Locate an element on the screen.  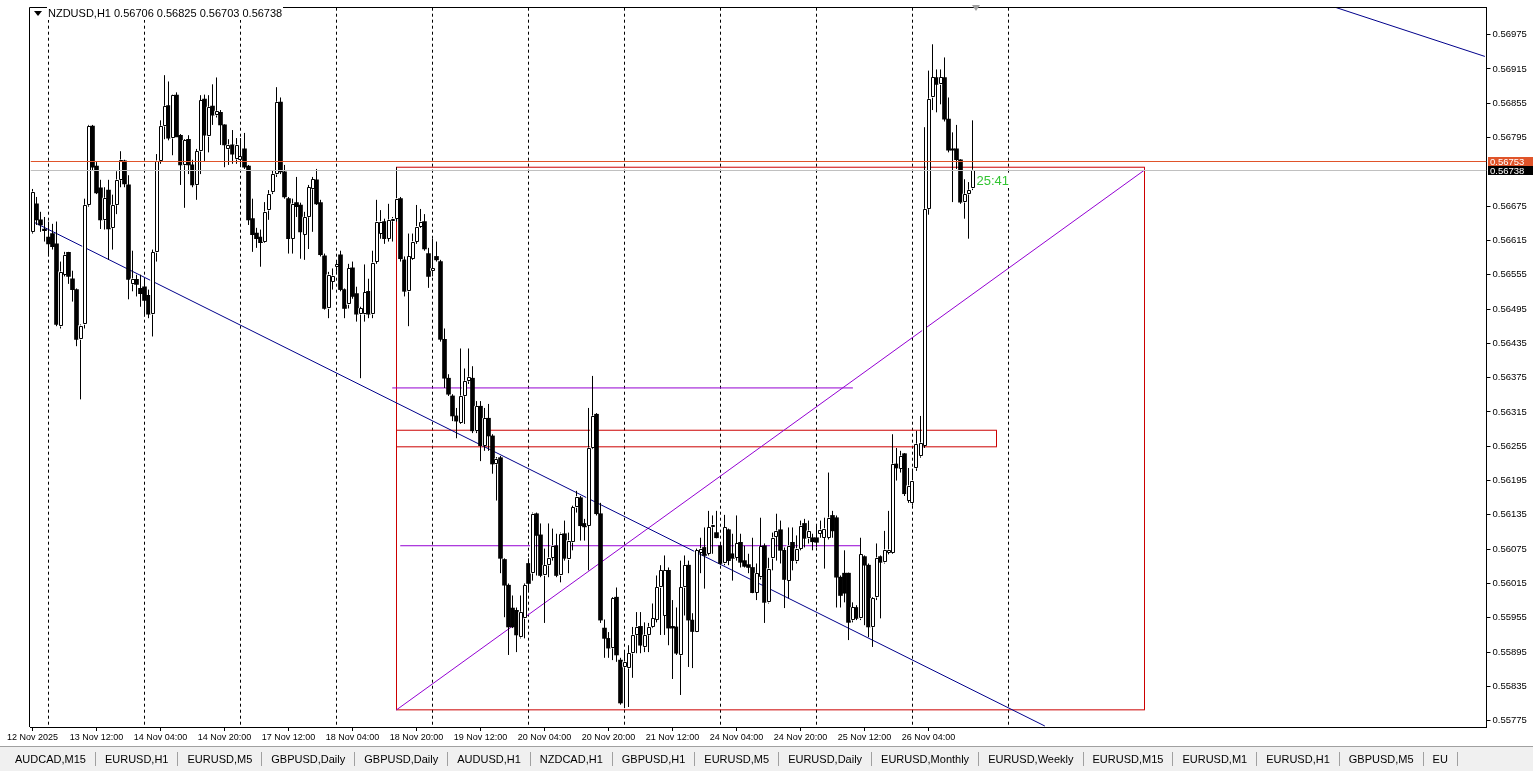
x-tick-label: 20 Nov 20:00 is located at coordinates (608, 736).